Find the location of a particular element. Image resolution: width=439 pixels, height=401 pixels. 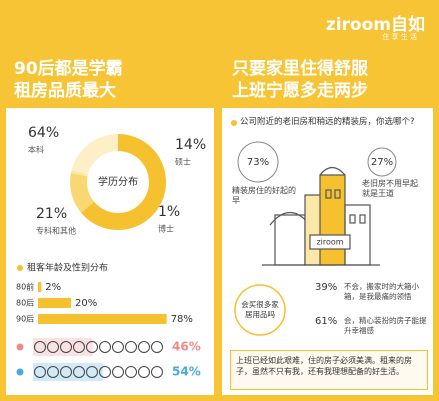

value-label: 1% is located at coordinates (169, 212).